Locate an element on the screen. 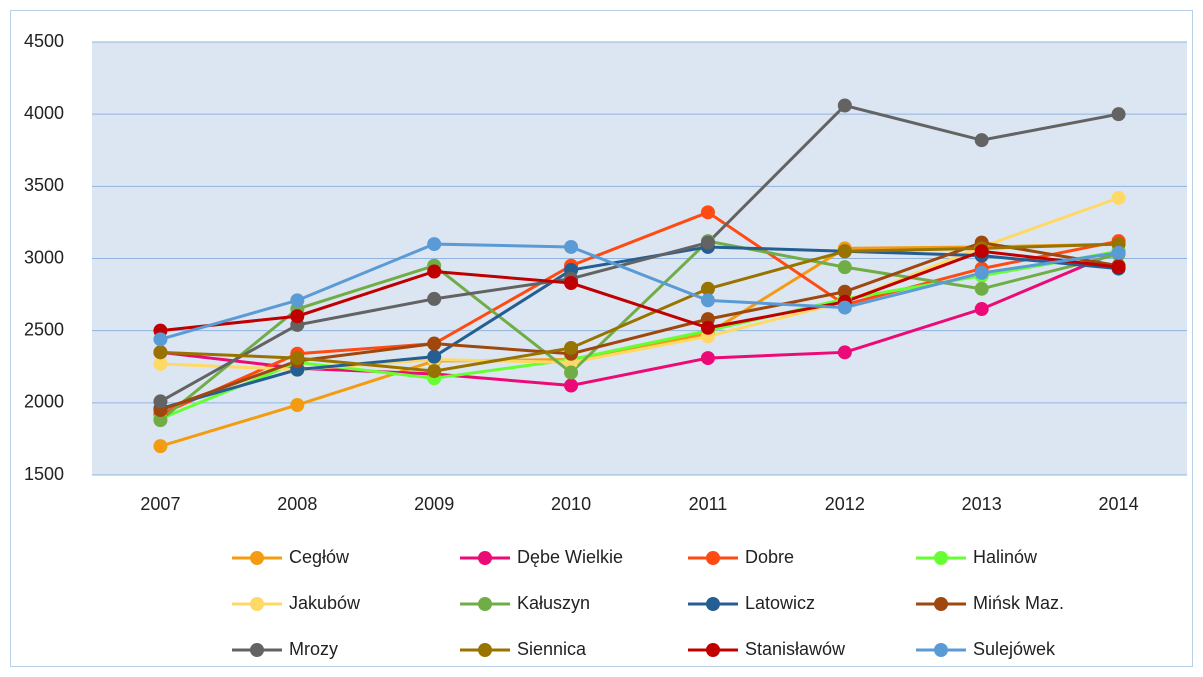  y-tick-label: 2500 is located at coordinates (44, 329).